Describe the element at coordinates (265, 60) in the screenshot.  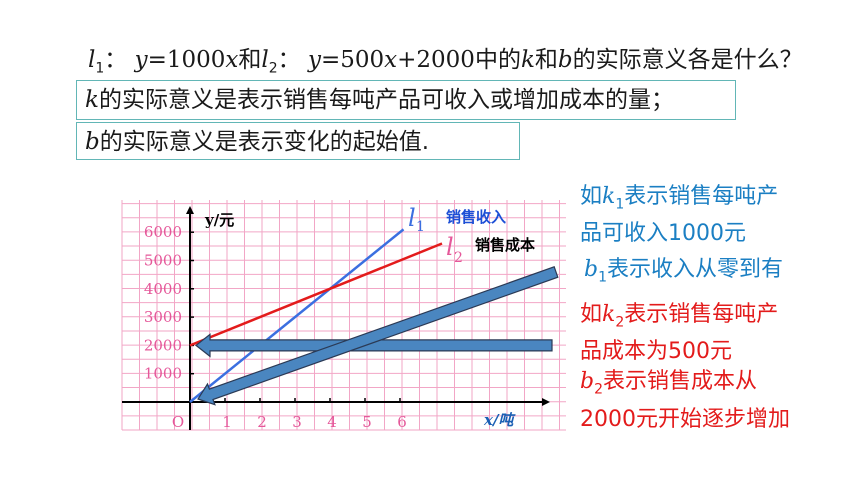
I see `l2-symbol: l` at that location.